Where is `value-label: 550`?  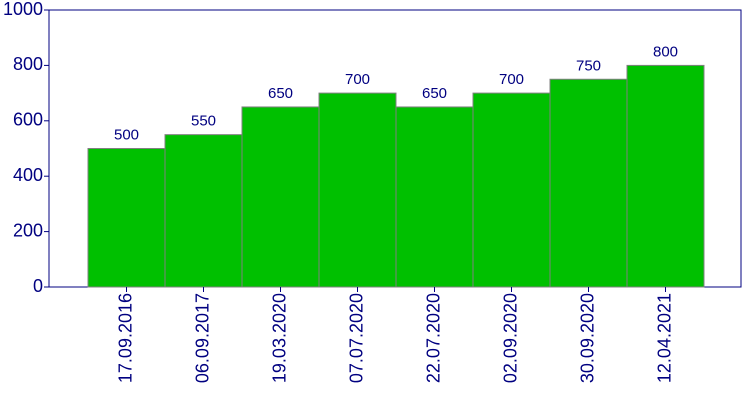 value-label: 550 is located at coordinates (203, 121).